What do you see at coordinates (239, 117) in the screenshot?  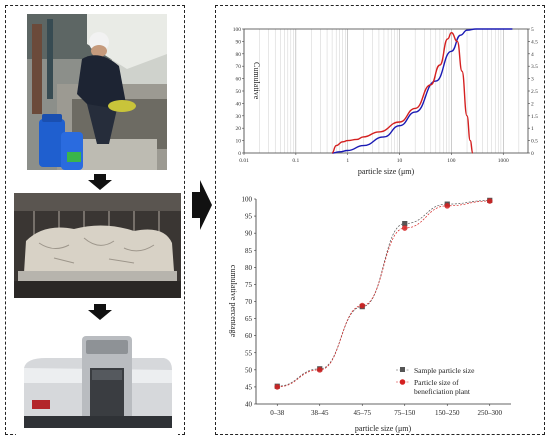 I see `tick-label: 30` at bounding box center [239, 117].